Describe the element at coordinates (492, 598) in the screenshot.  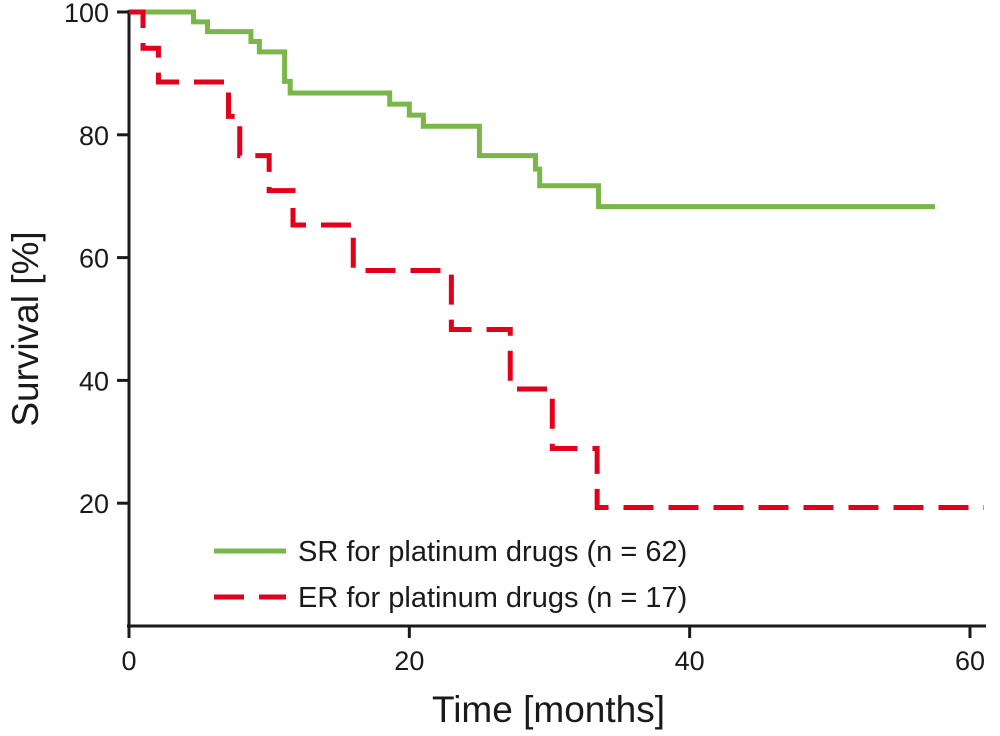
I see `legend-label: ER for platinum drugs (n = 17)` at that location.